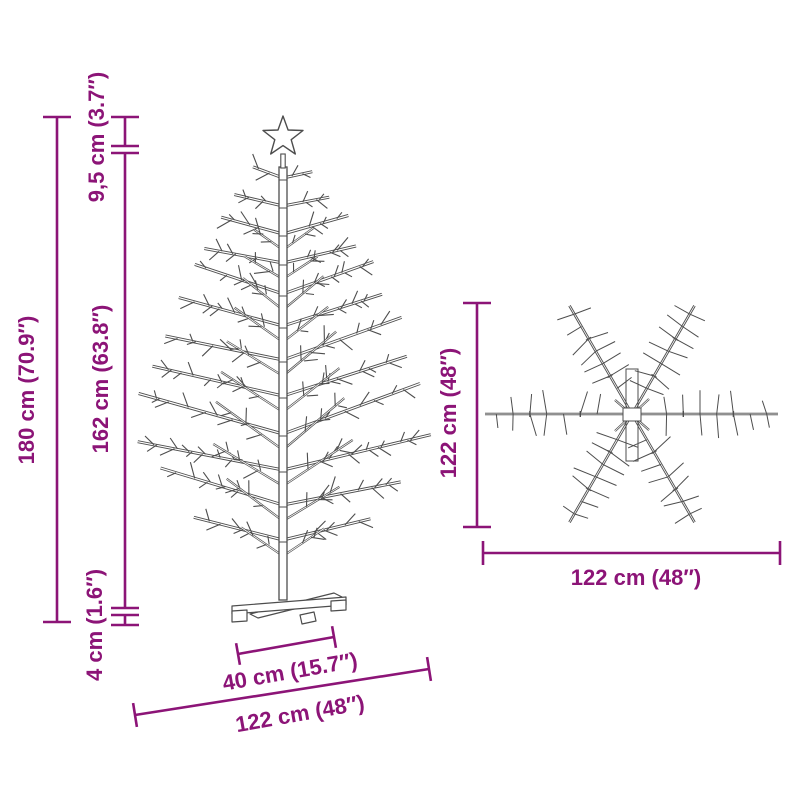 The height and width of the screenshot is (800, 800). I want to click on cross-base, so click(289, 608).